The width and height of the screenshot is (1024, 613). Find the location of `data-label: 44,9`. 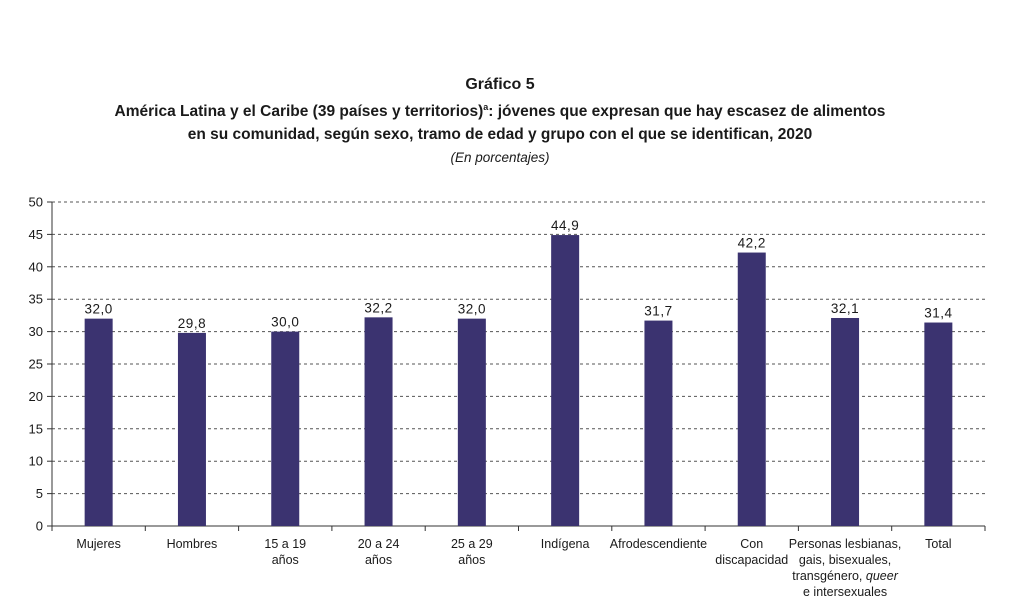

data-label: 44,9 is located at coordinates (565, 225).